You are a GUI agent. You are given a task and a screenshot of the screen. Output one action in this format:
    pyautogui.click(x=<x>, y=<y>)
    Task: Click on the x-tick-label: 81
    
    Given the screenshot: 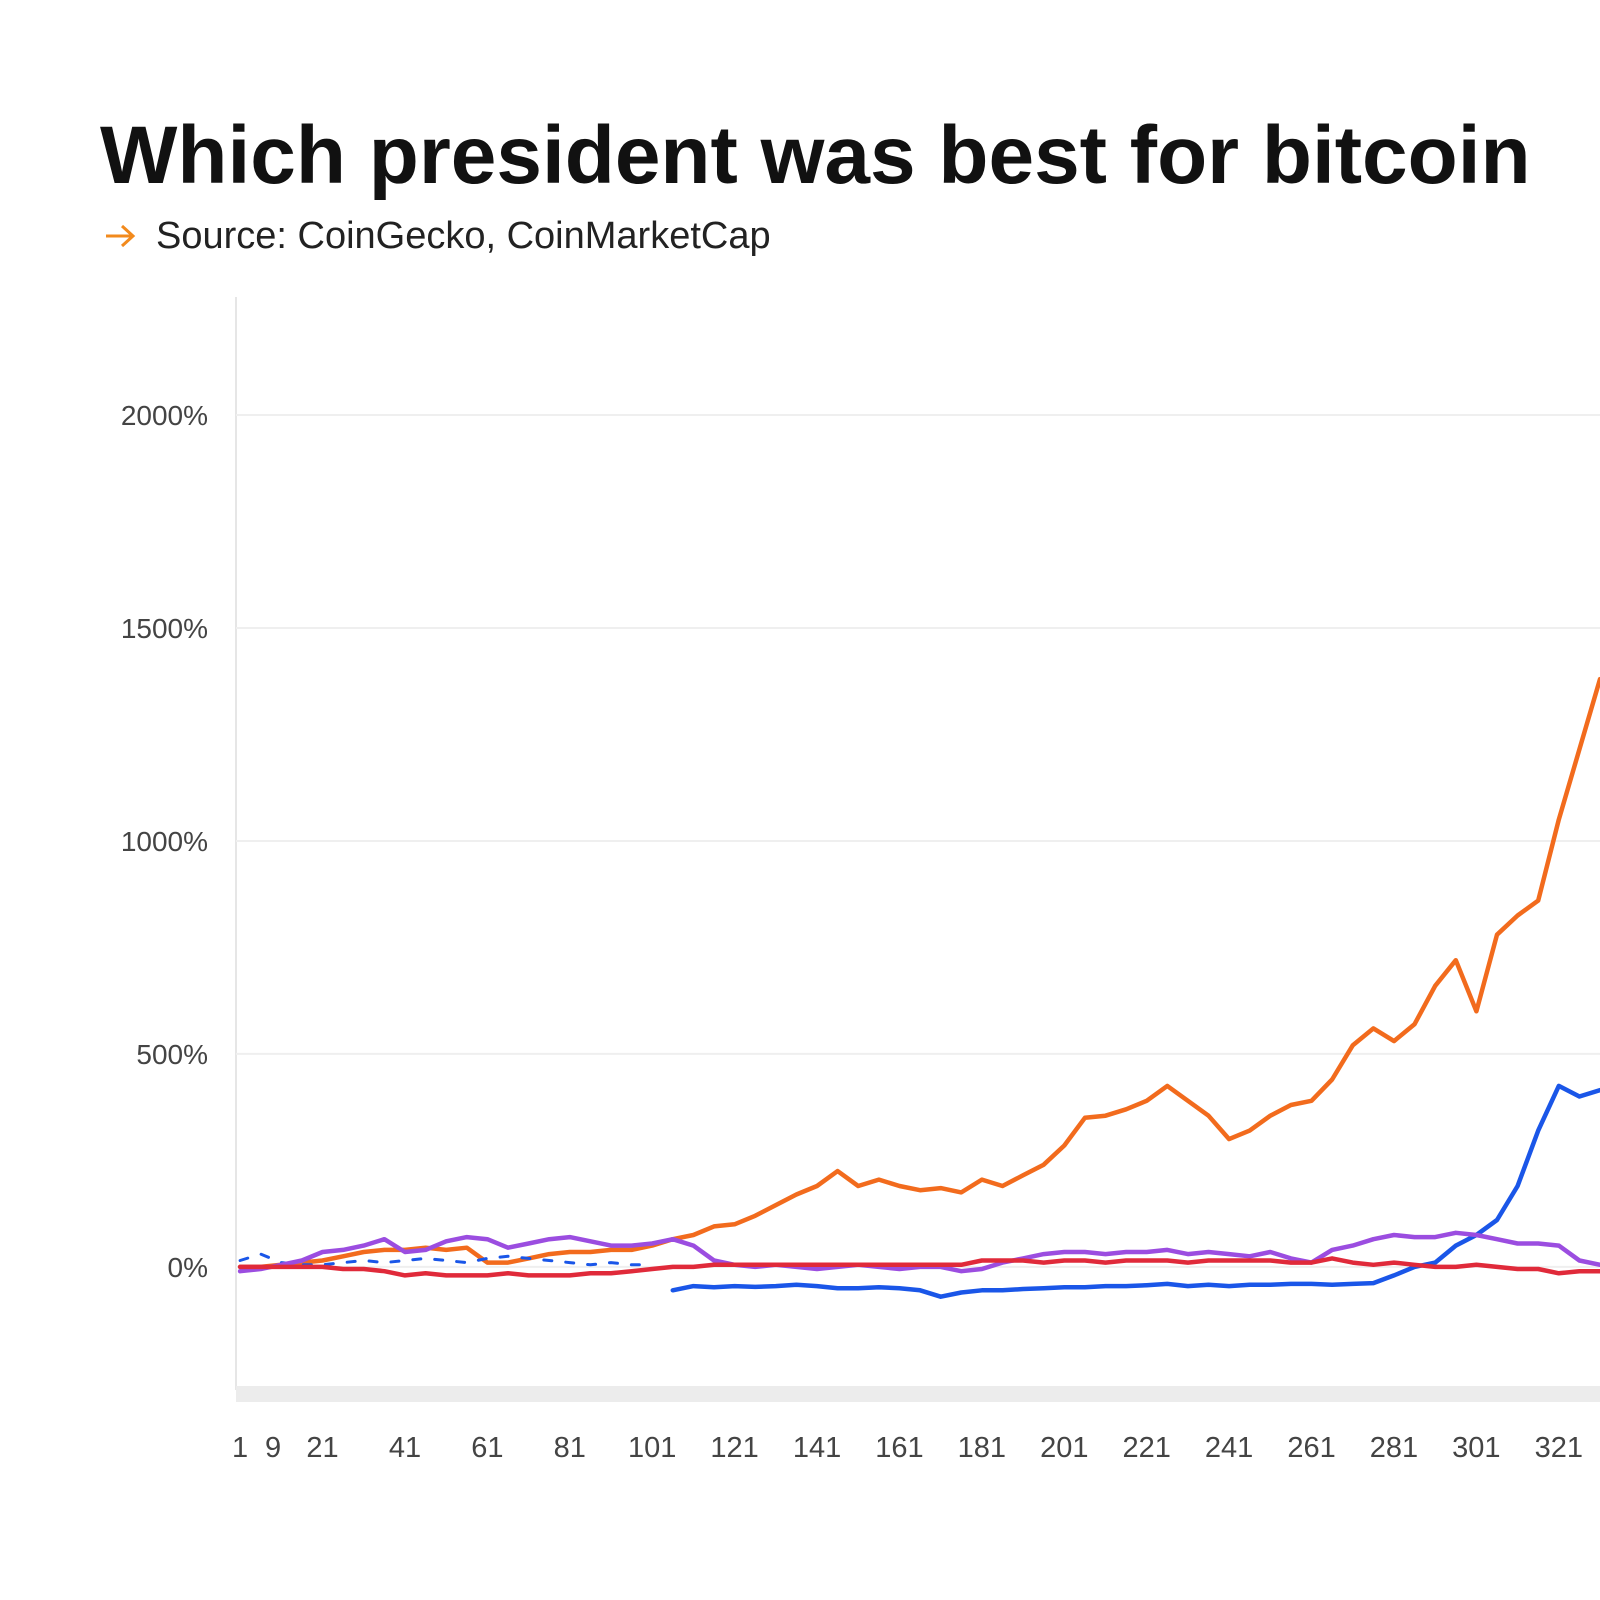 What is the action you would take?
    pyautogui.click(x=570, y=1448)
    